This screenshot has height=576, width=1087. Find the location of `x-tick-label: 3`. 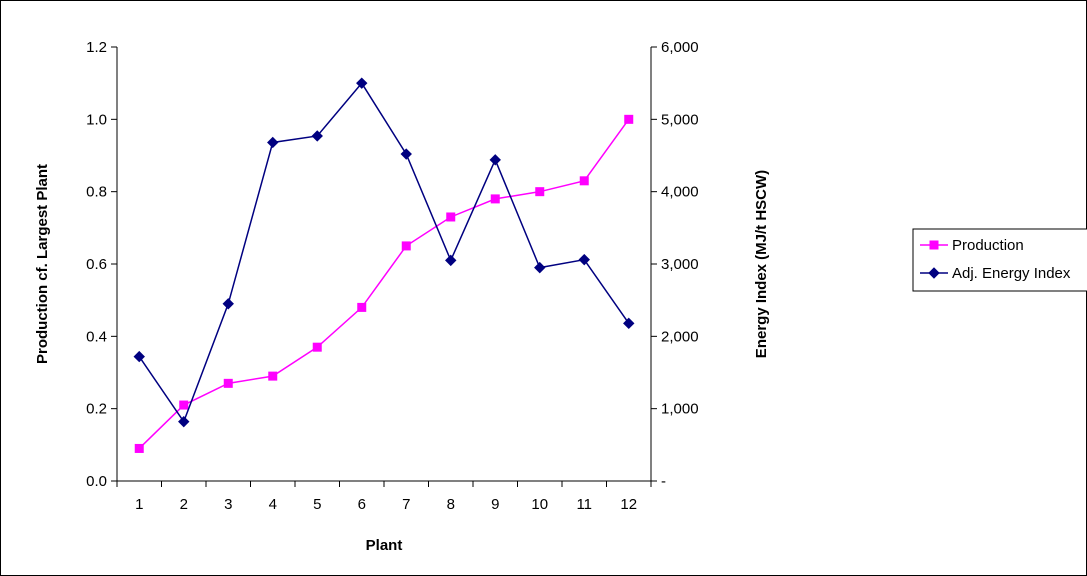

x-tick-label: 3 is located at coordinates (228, 504).